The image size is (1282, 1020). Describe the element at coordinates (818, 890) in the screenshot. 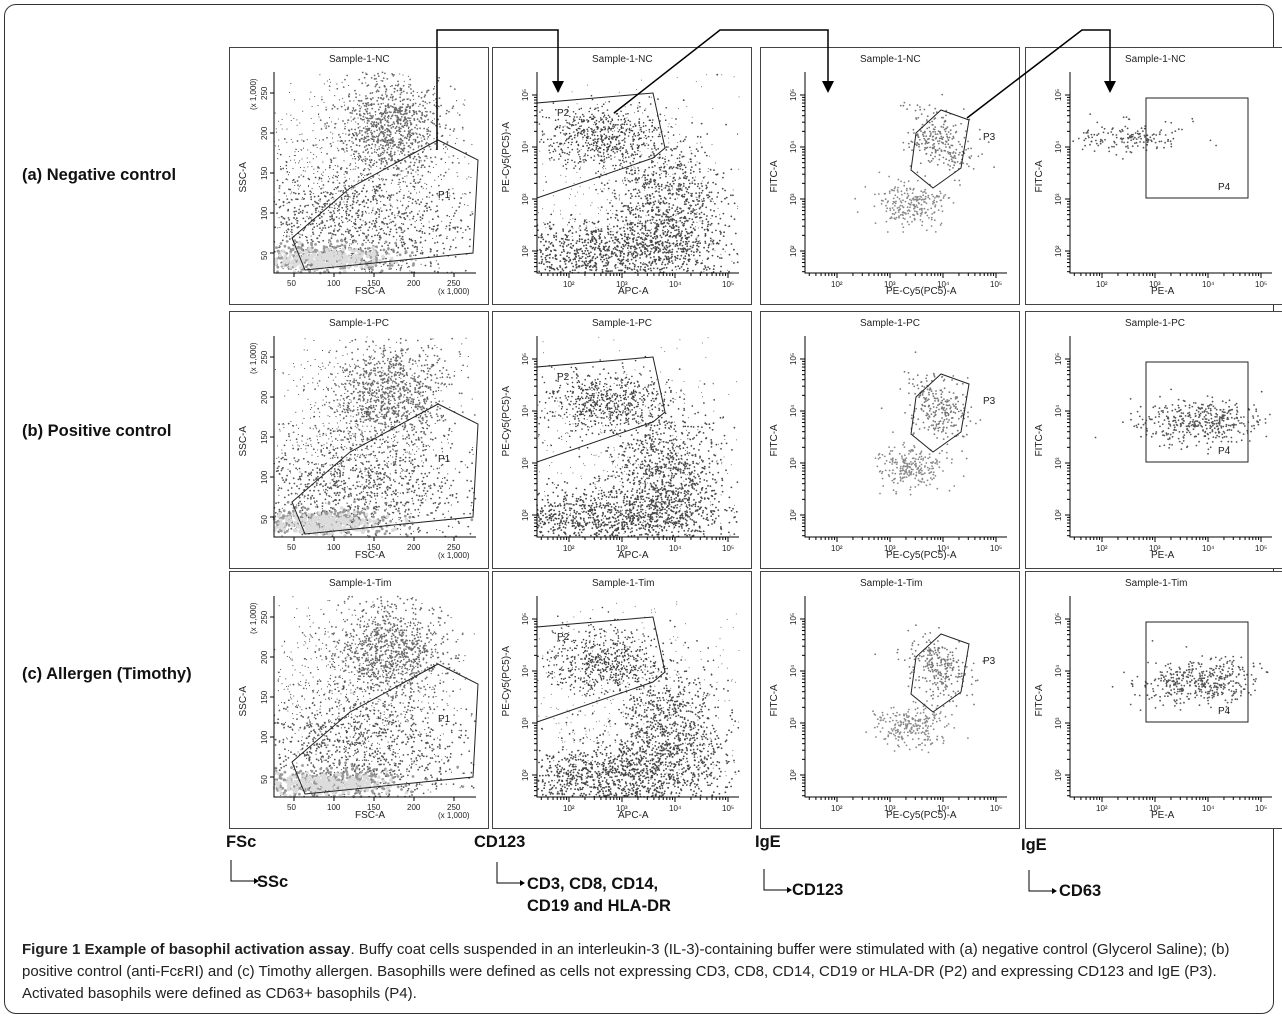

I see `col3-axis-label-x: CD123` at that location.